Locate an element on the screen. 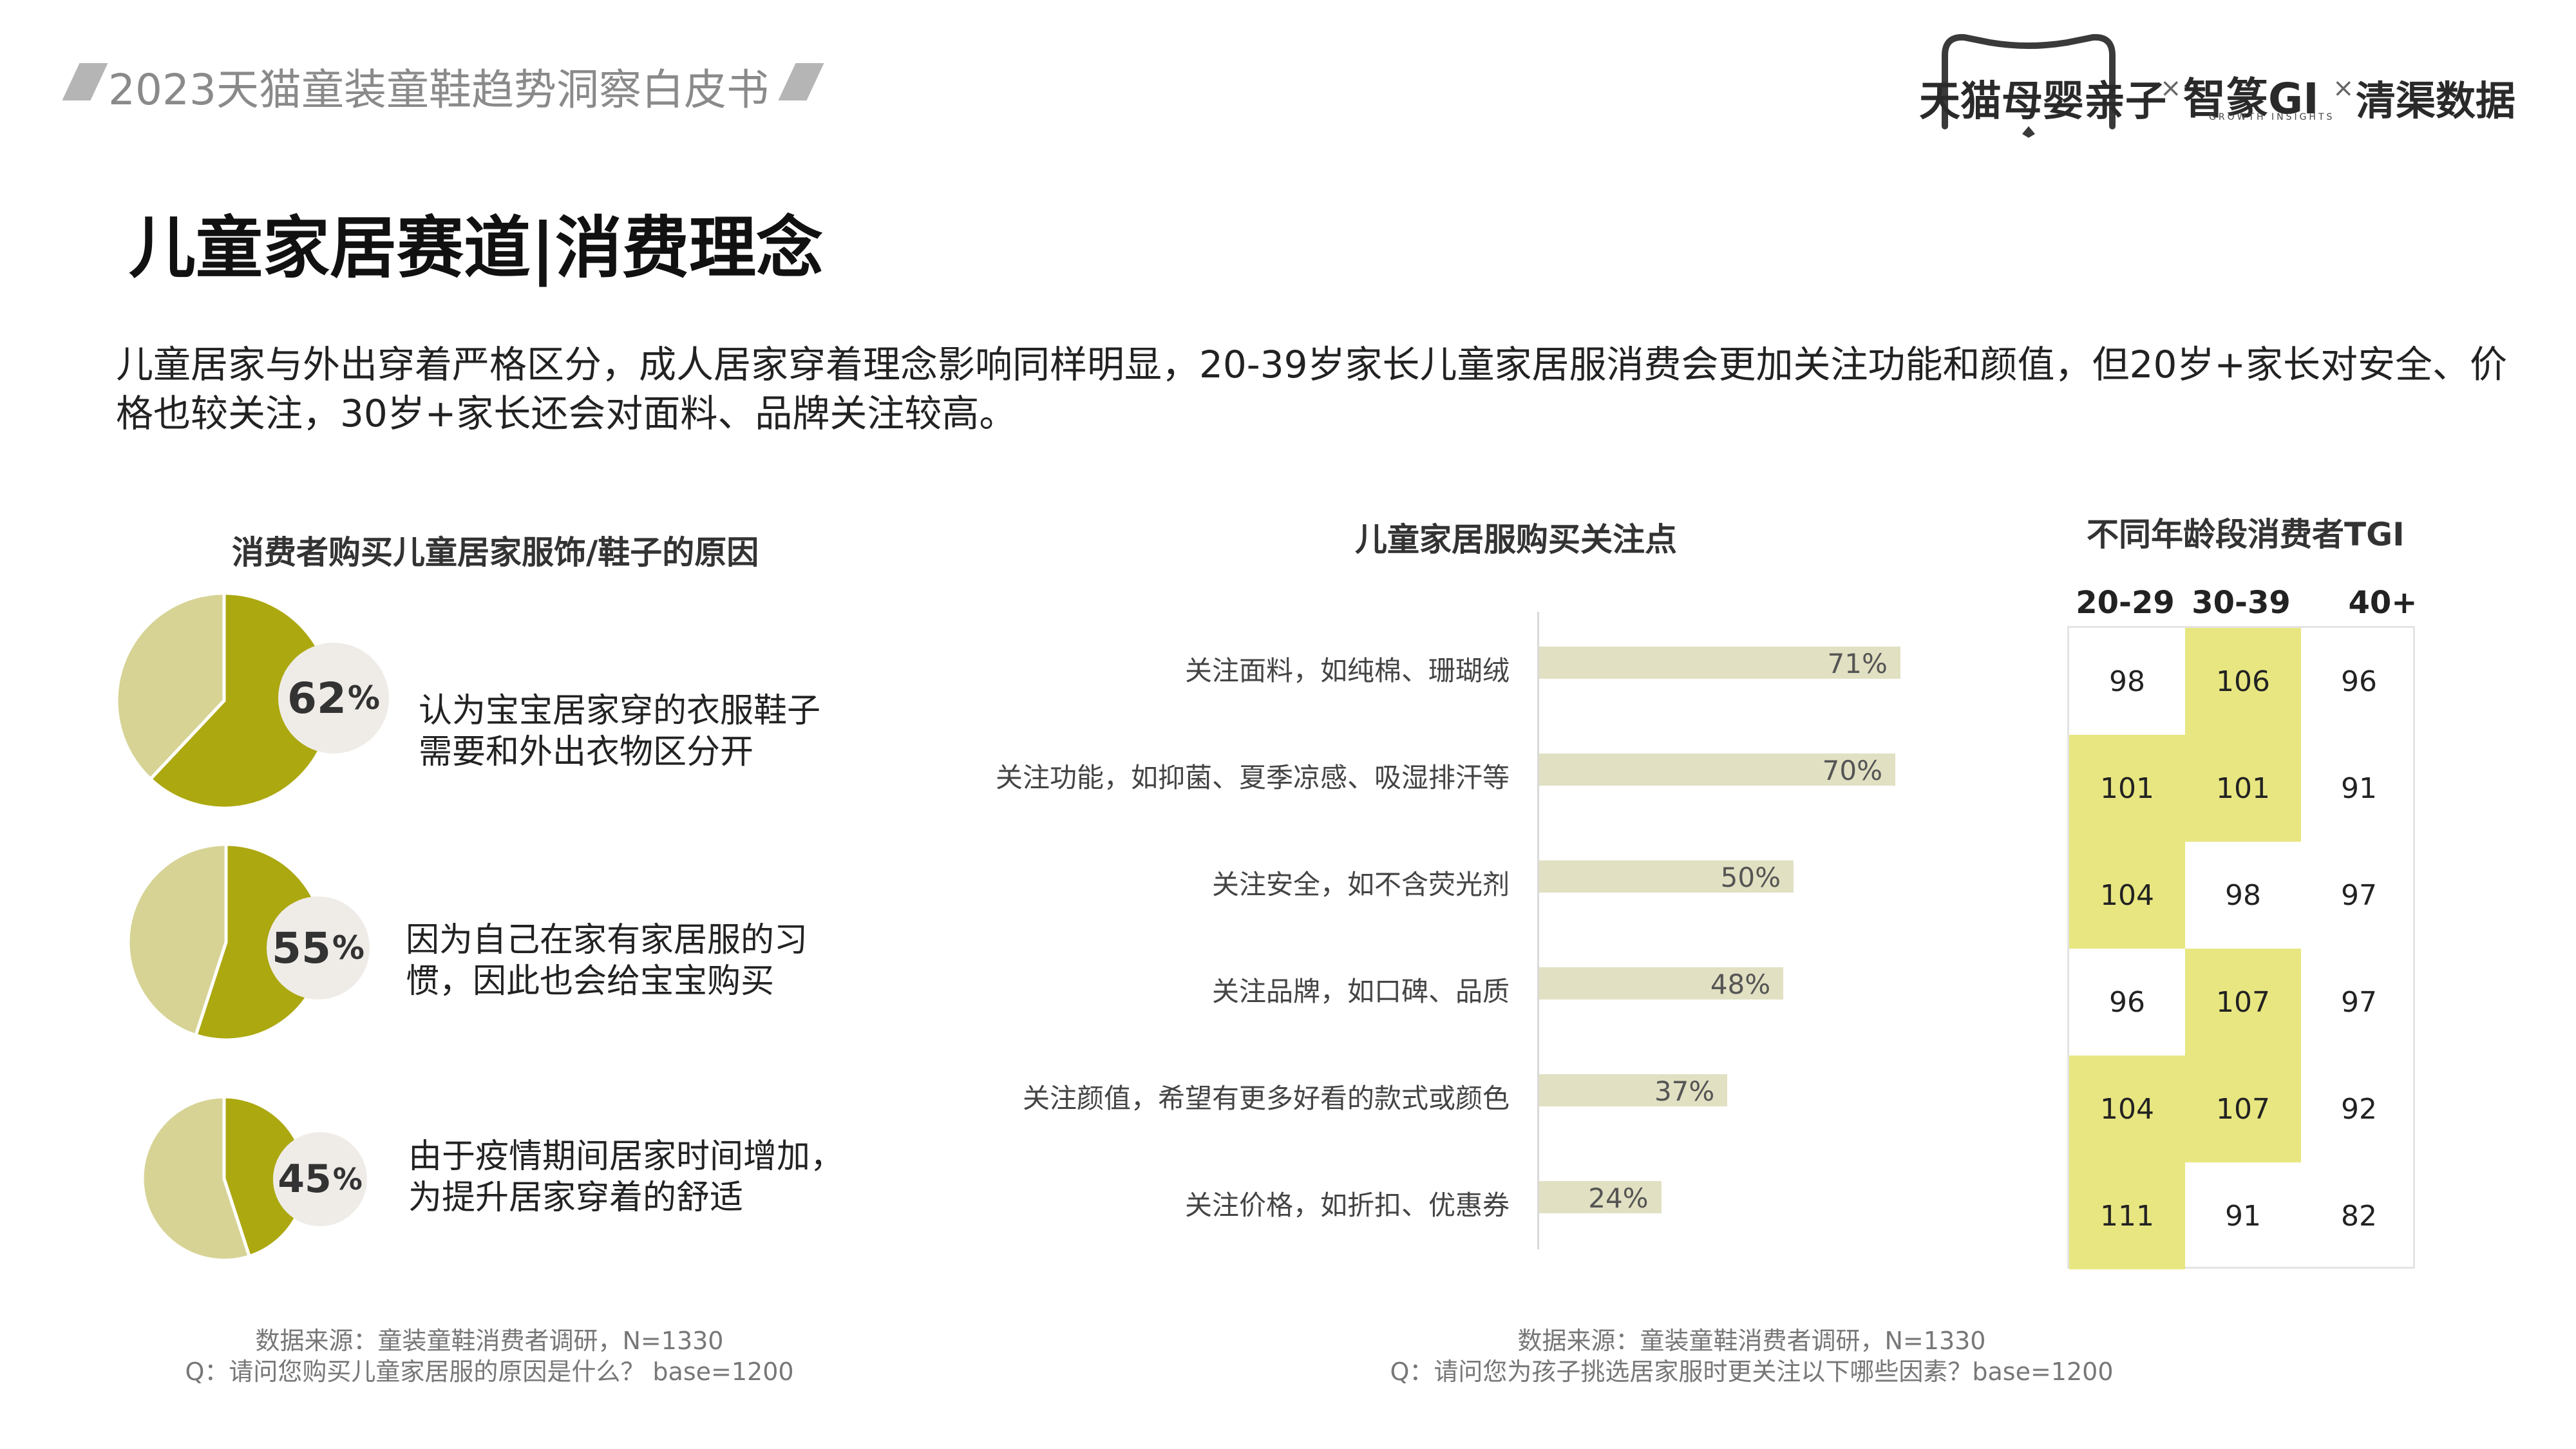 The height and width of the screenshot is (1449, 2576). tgi-cell: 92 is located at coordinates (2359, 1109).